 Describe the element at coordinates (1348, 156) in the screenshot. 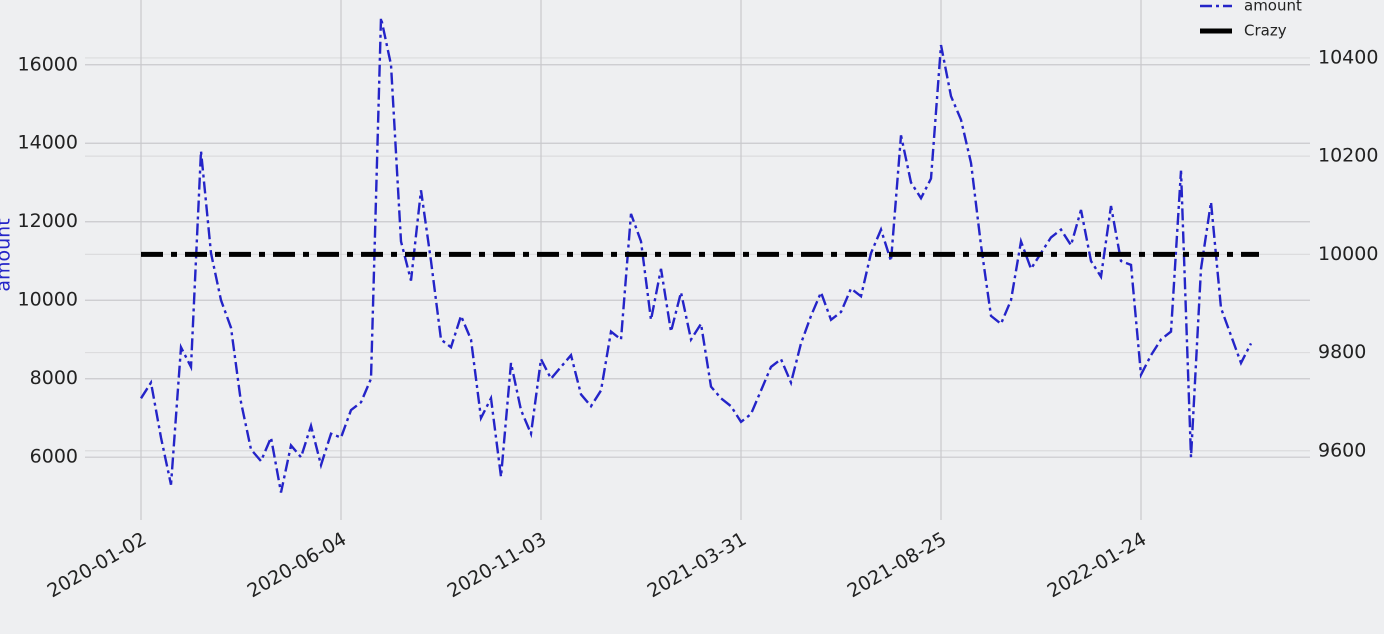

I see `y2-tick-label: 10200` at that location.